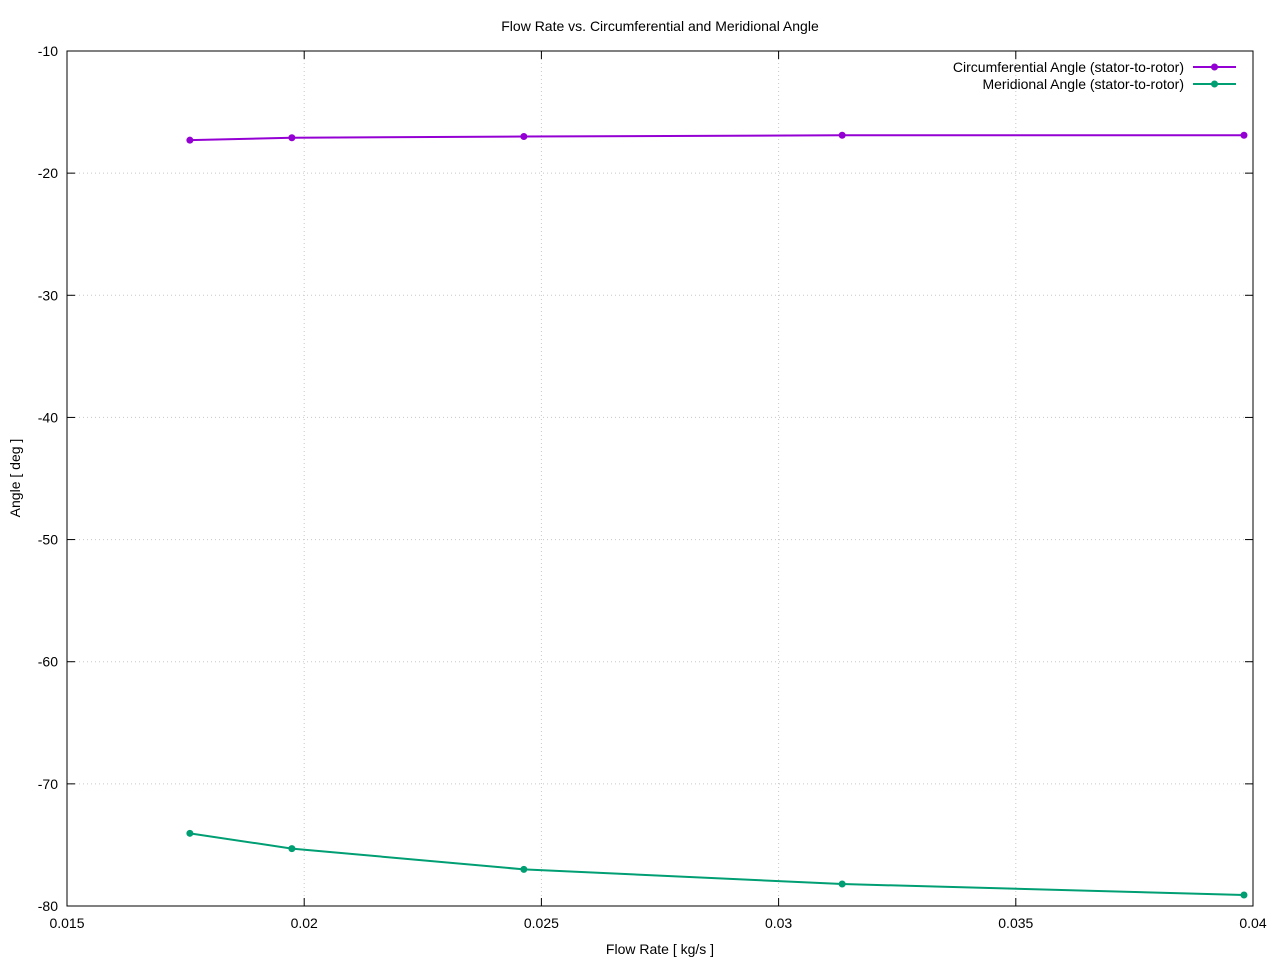 Image resolution: width=1280 pixels, height=960 pixels. What do you see at coordinates (48, 540) in the screenshot?
I see `y-tick-label: -50` at bounding box center [48, 540].